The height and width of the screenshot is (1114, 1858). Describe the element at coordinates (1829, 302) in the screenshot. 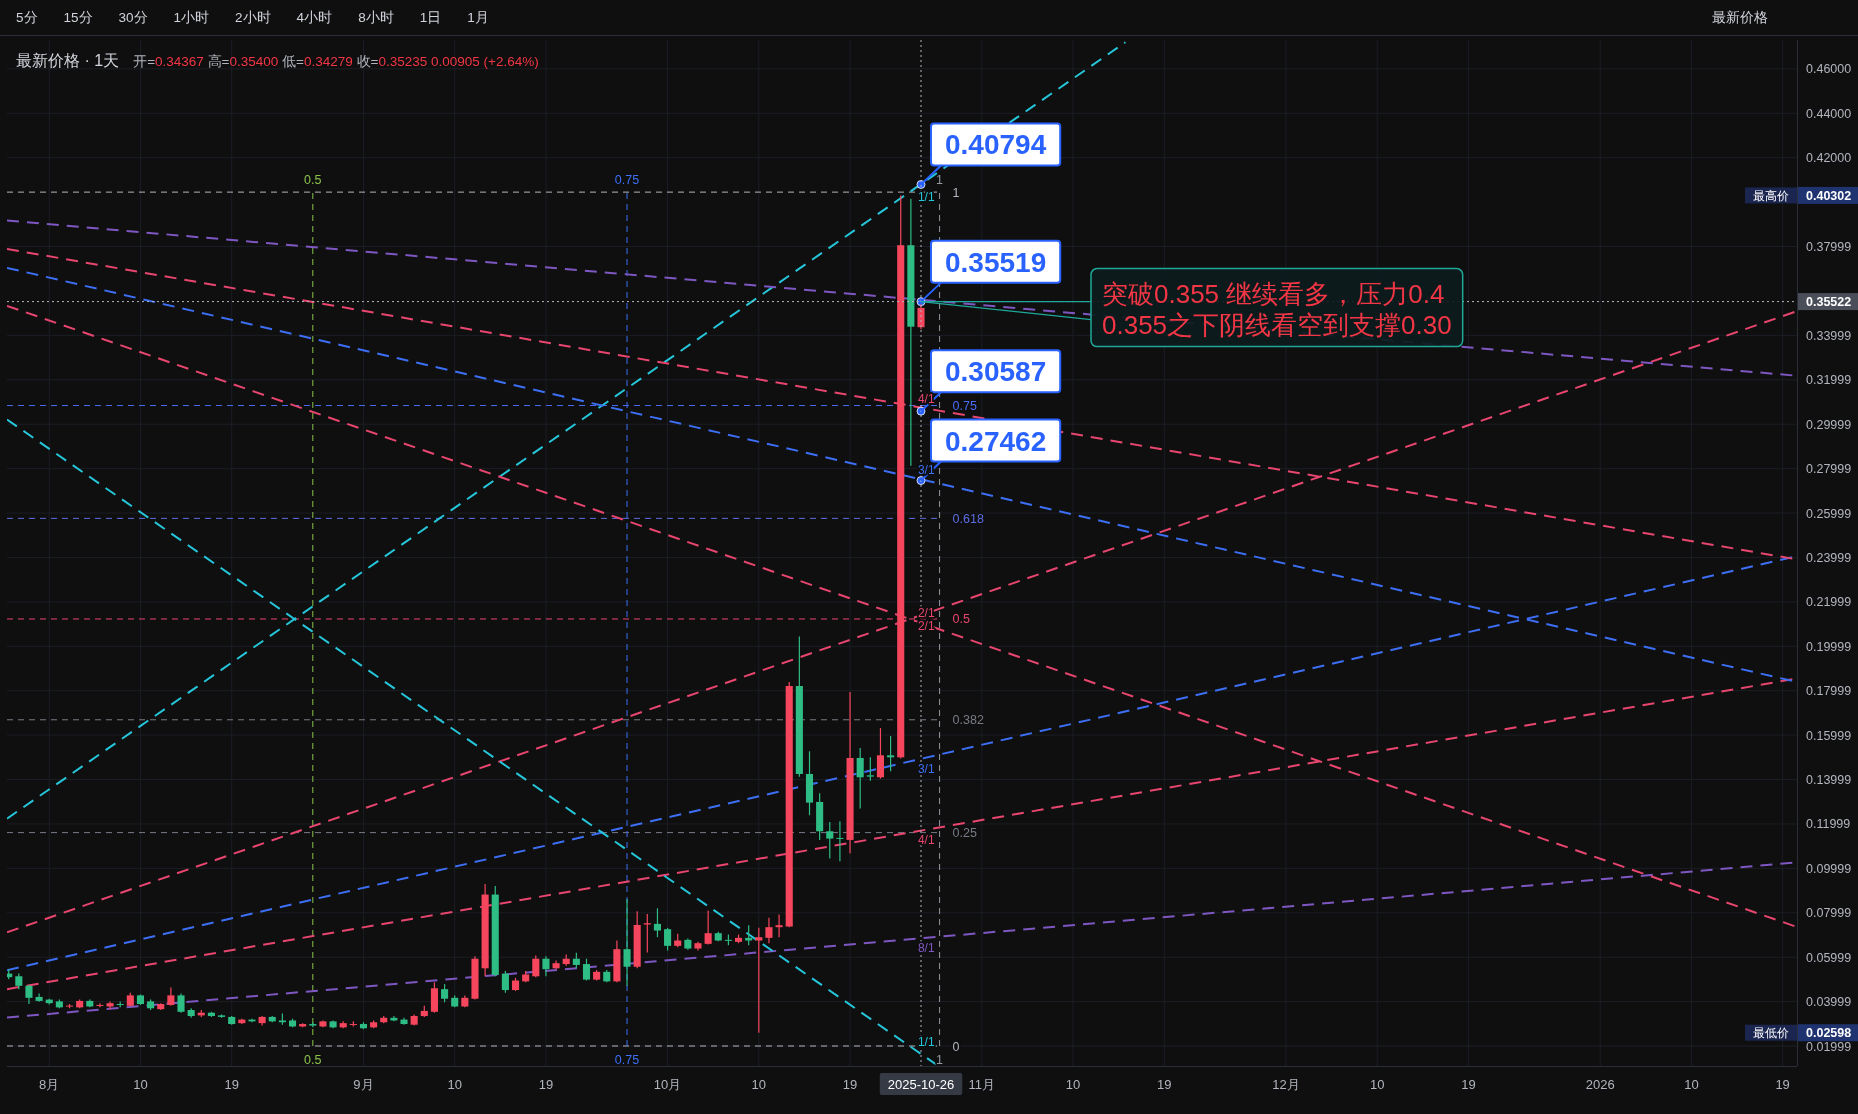

I see `ref-line-label: 0.35522` at that location.